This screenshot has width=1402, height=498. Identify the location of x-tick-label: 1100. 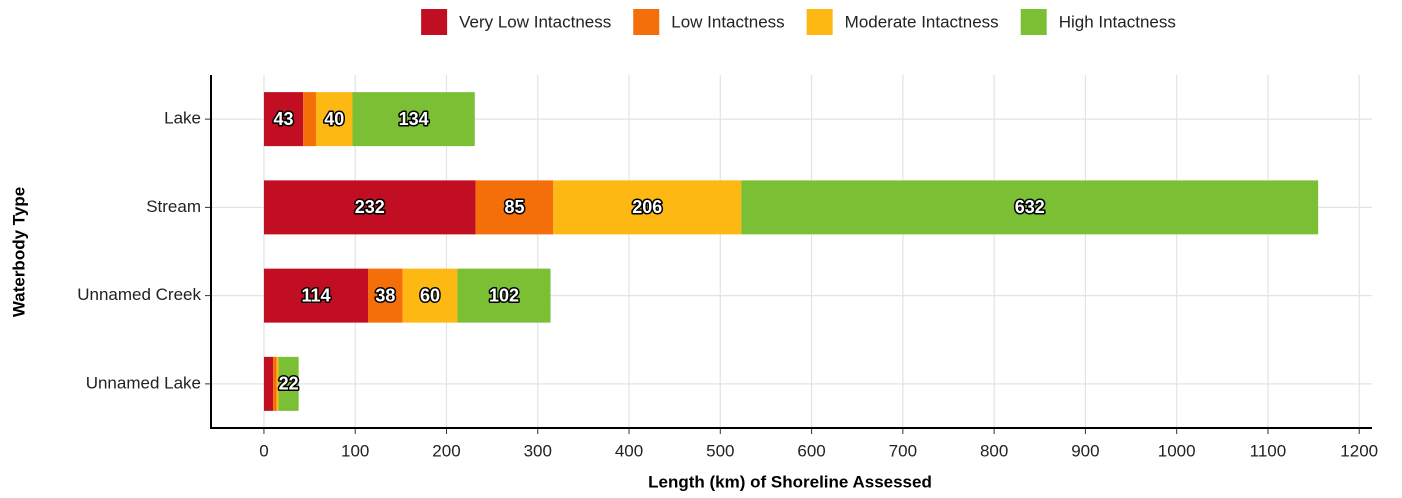
(1268, 450).